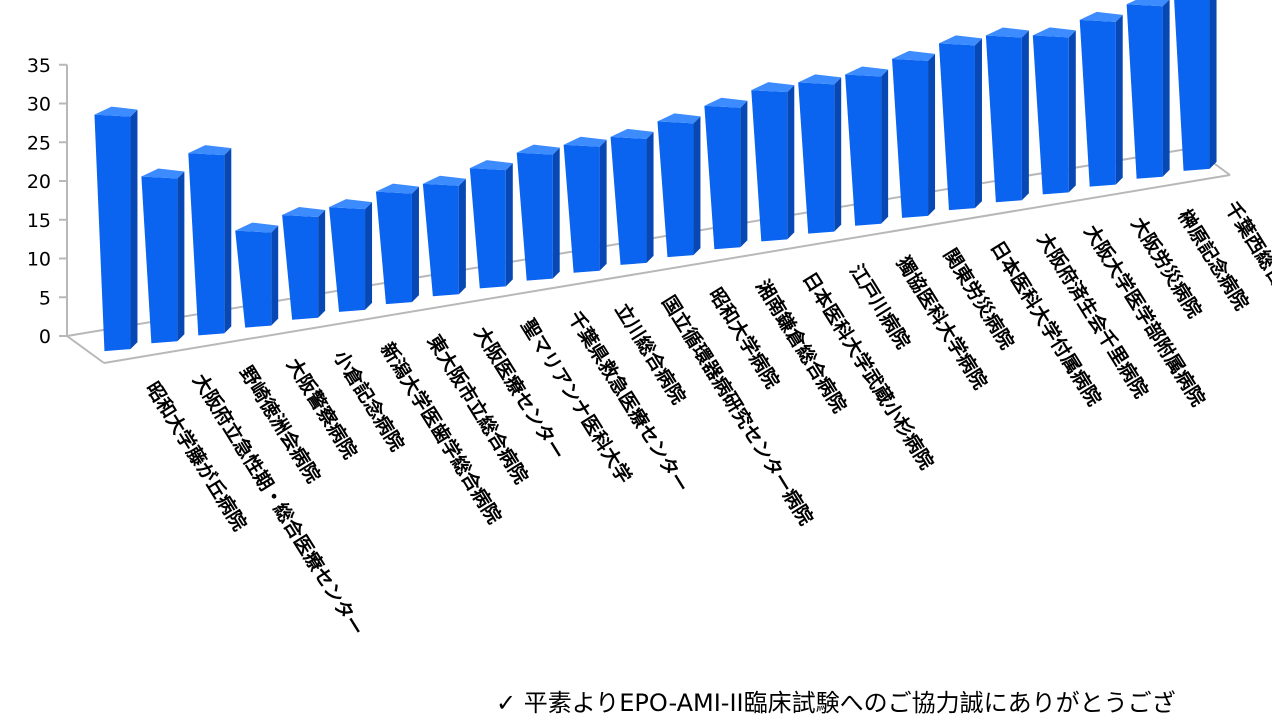  Describe the element at coordinates (47, 201) in the screenshot. I see `y-axis-ticks: 0 5 10 15 20 25 30 35` at that location.